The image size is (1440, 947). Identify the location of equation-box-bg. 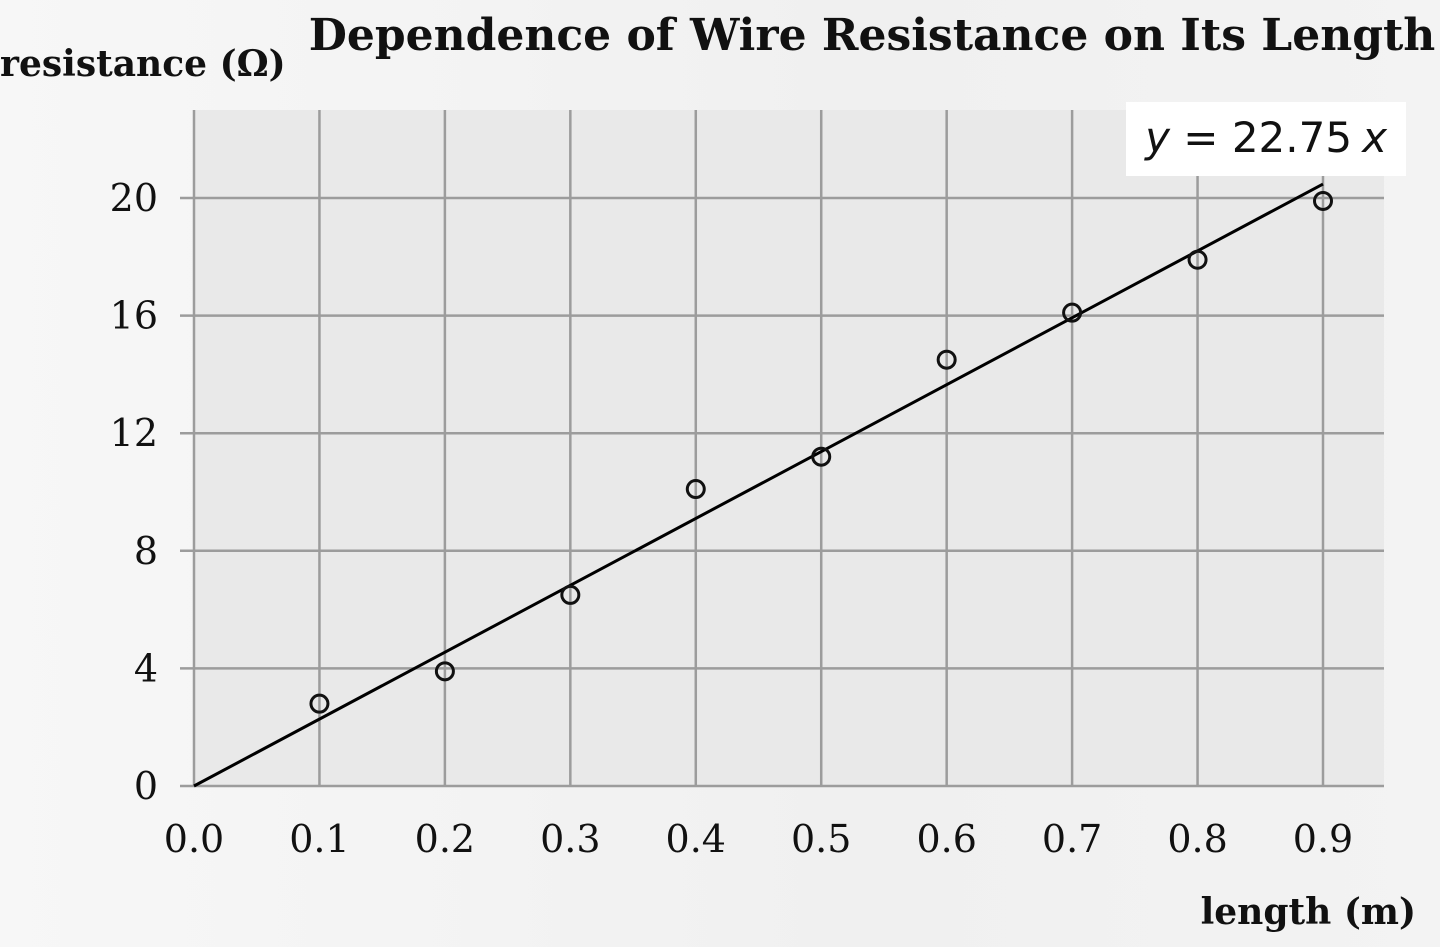
(1266, 139).